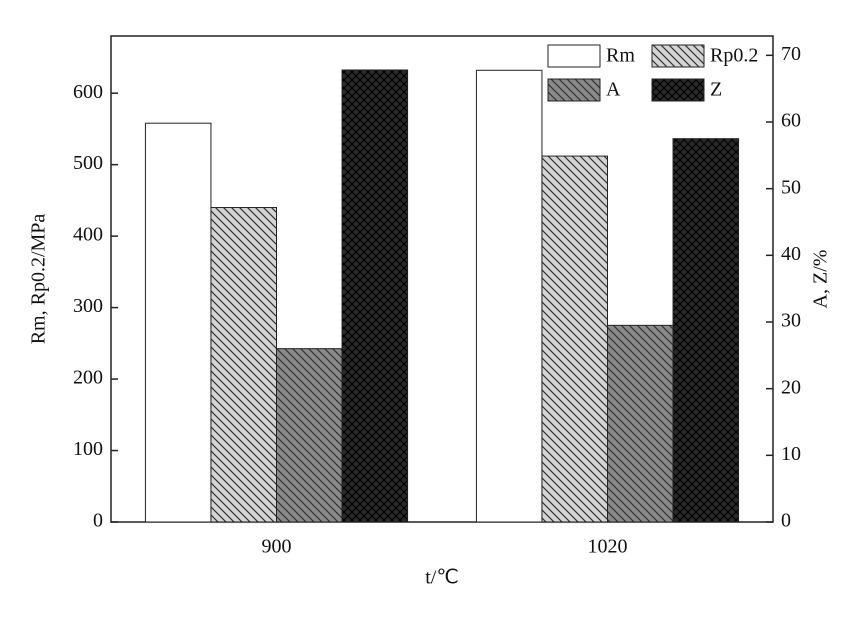  Describe the element at coordinates (734, 56) in the screenshot. I see `legend-label: Rp0.2` at that location.